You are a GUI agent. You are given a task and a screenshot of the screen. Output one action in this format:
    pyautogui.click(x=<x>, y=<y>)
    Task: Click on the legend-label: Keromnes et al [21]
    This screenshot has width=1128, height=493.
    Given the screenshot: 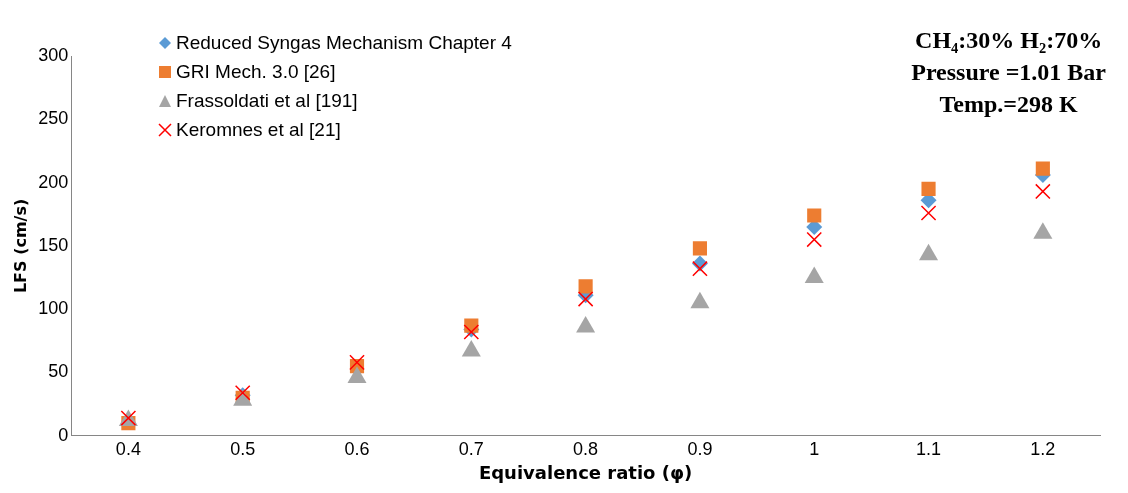 What is the action you would take?
    pyautogui.click(x=258, y=129)
    